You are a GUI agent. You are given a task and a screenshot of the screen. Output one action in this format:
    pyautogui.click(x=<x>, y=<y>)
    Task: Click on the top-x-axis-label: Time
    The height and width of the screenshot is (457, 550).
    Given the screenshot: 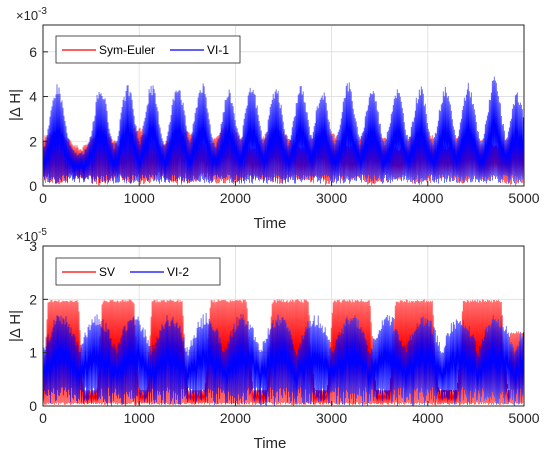 What is the action you would take?
    pyautogui.click(x=270, y=223)
    